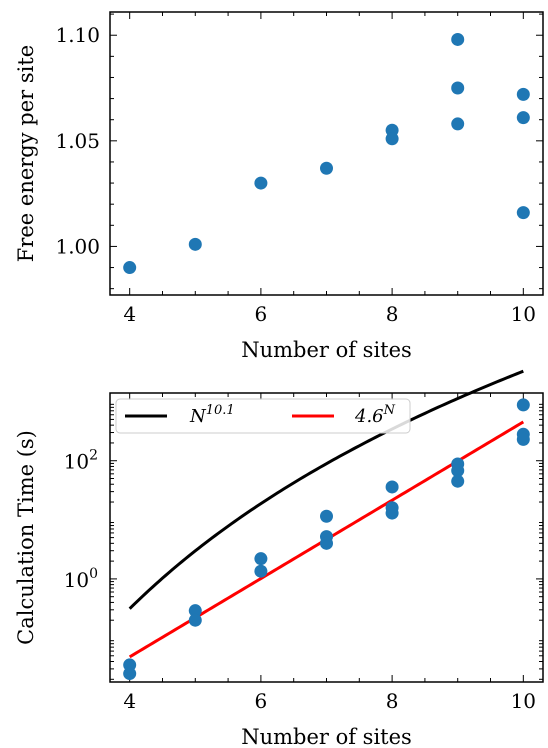 This screenshot has width=548, height=748. I want to click on y-axis-label: Free energy per site, so click(26, 154).